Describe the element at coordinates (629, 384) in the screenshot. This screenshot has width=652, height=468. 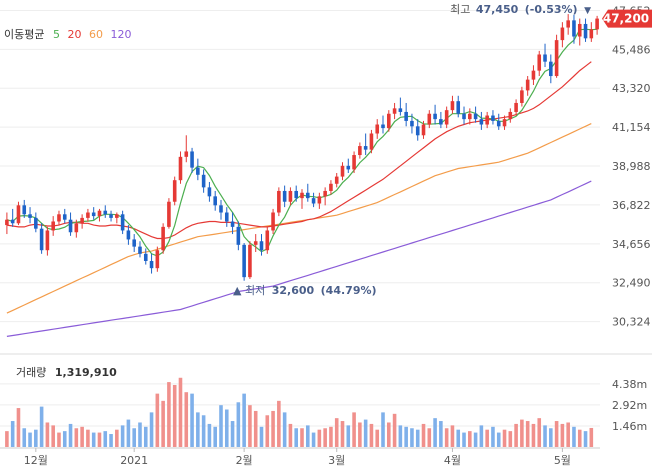
I see `volume-tick-label: 4.38m` at that location.